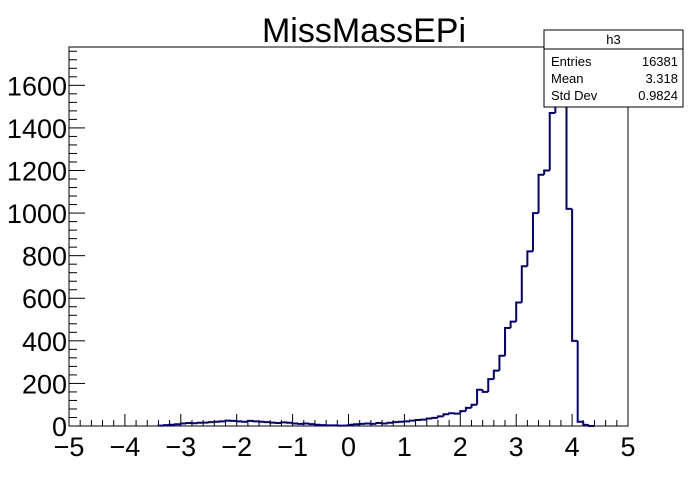 The height and width of the screenshot is (478, 698). I want to click on y-axis-tick-labels: 0 200 400 600 800 1000 1200 1400 1600, so click(37, 256).